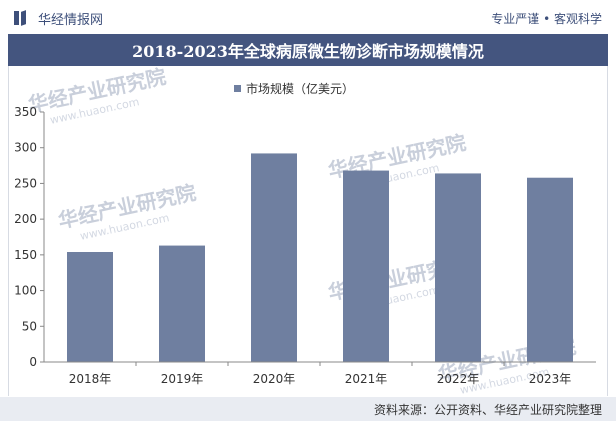  What do you see at coordinates (29, 237) in the screenshot?
I see `y-axis: 0 50 100 150 200 250 300 350` at bounding box center [29, 237].